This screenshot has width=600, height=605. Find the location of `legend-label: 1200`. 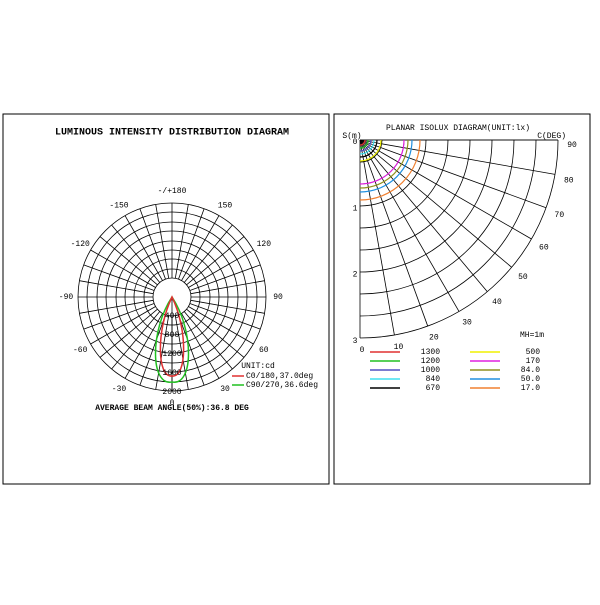

legend-label: 1200 is located at coordinates (430, 361).